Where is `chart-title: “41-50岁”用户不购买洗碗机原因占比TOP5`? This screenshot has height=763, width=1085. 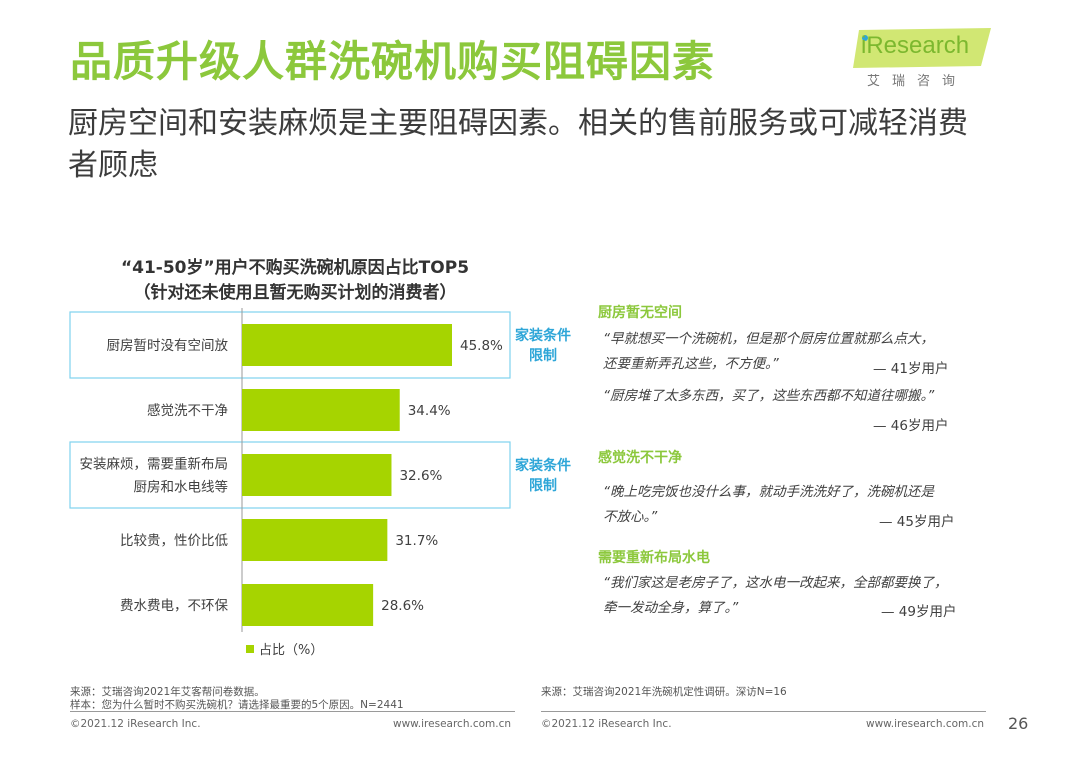
chart-title: “41-50岁”用户不购买洗碗机原因占比TOP5 is located at coordinates (295, 268).